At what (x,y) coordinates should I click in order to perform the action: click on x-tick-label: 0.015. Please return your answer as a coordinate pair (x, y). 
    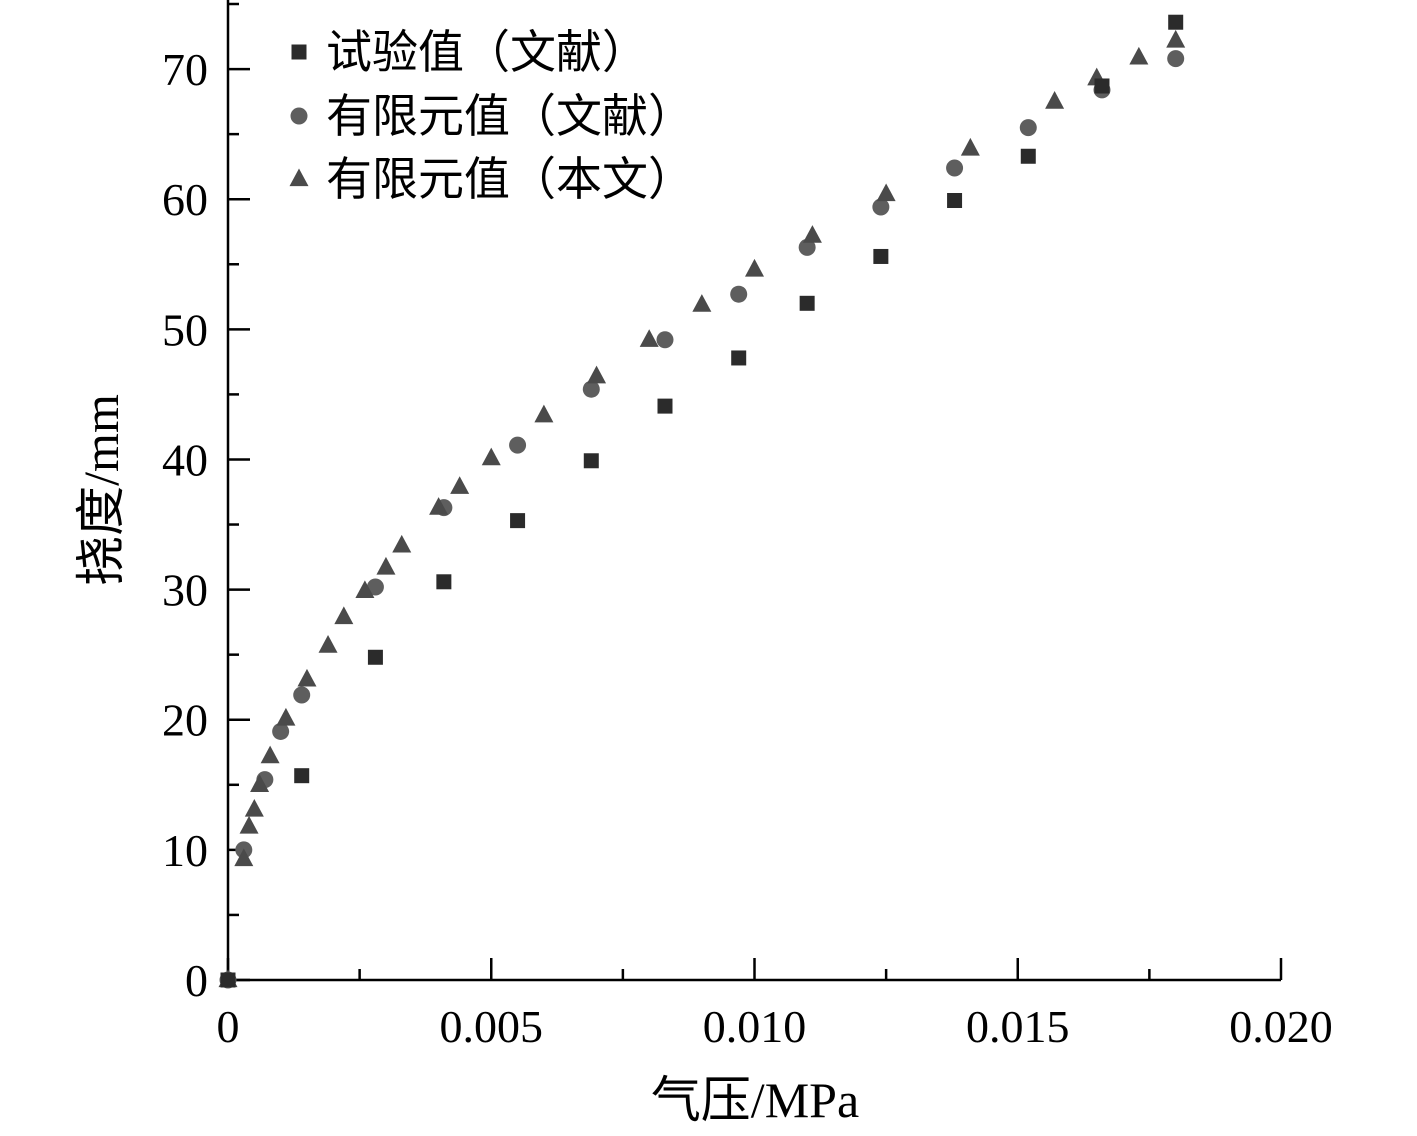
    Looking at the image, I should click on (1018, 1026).